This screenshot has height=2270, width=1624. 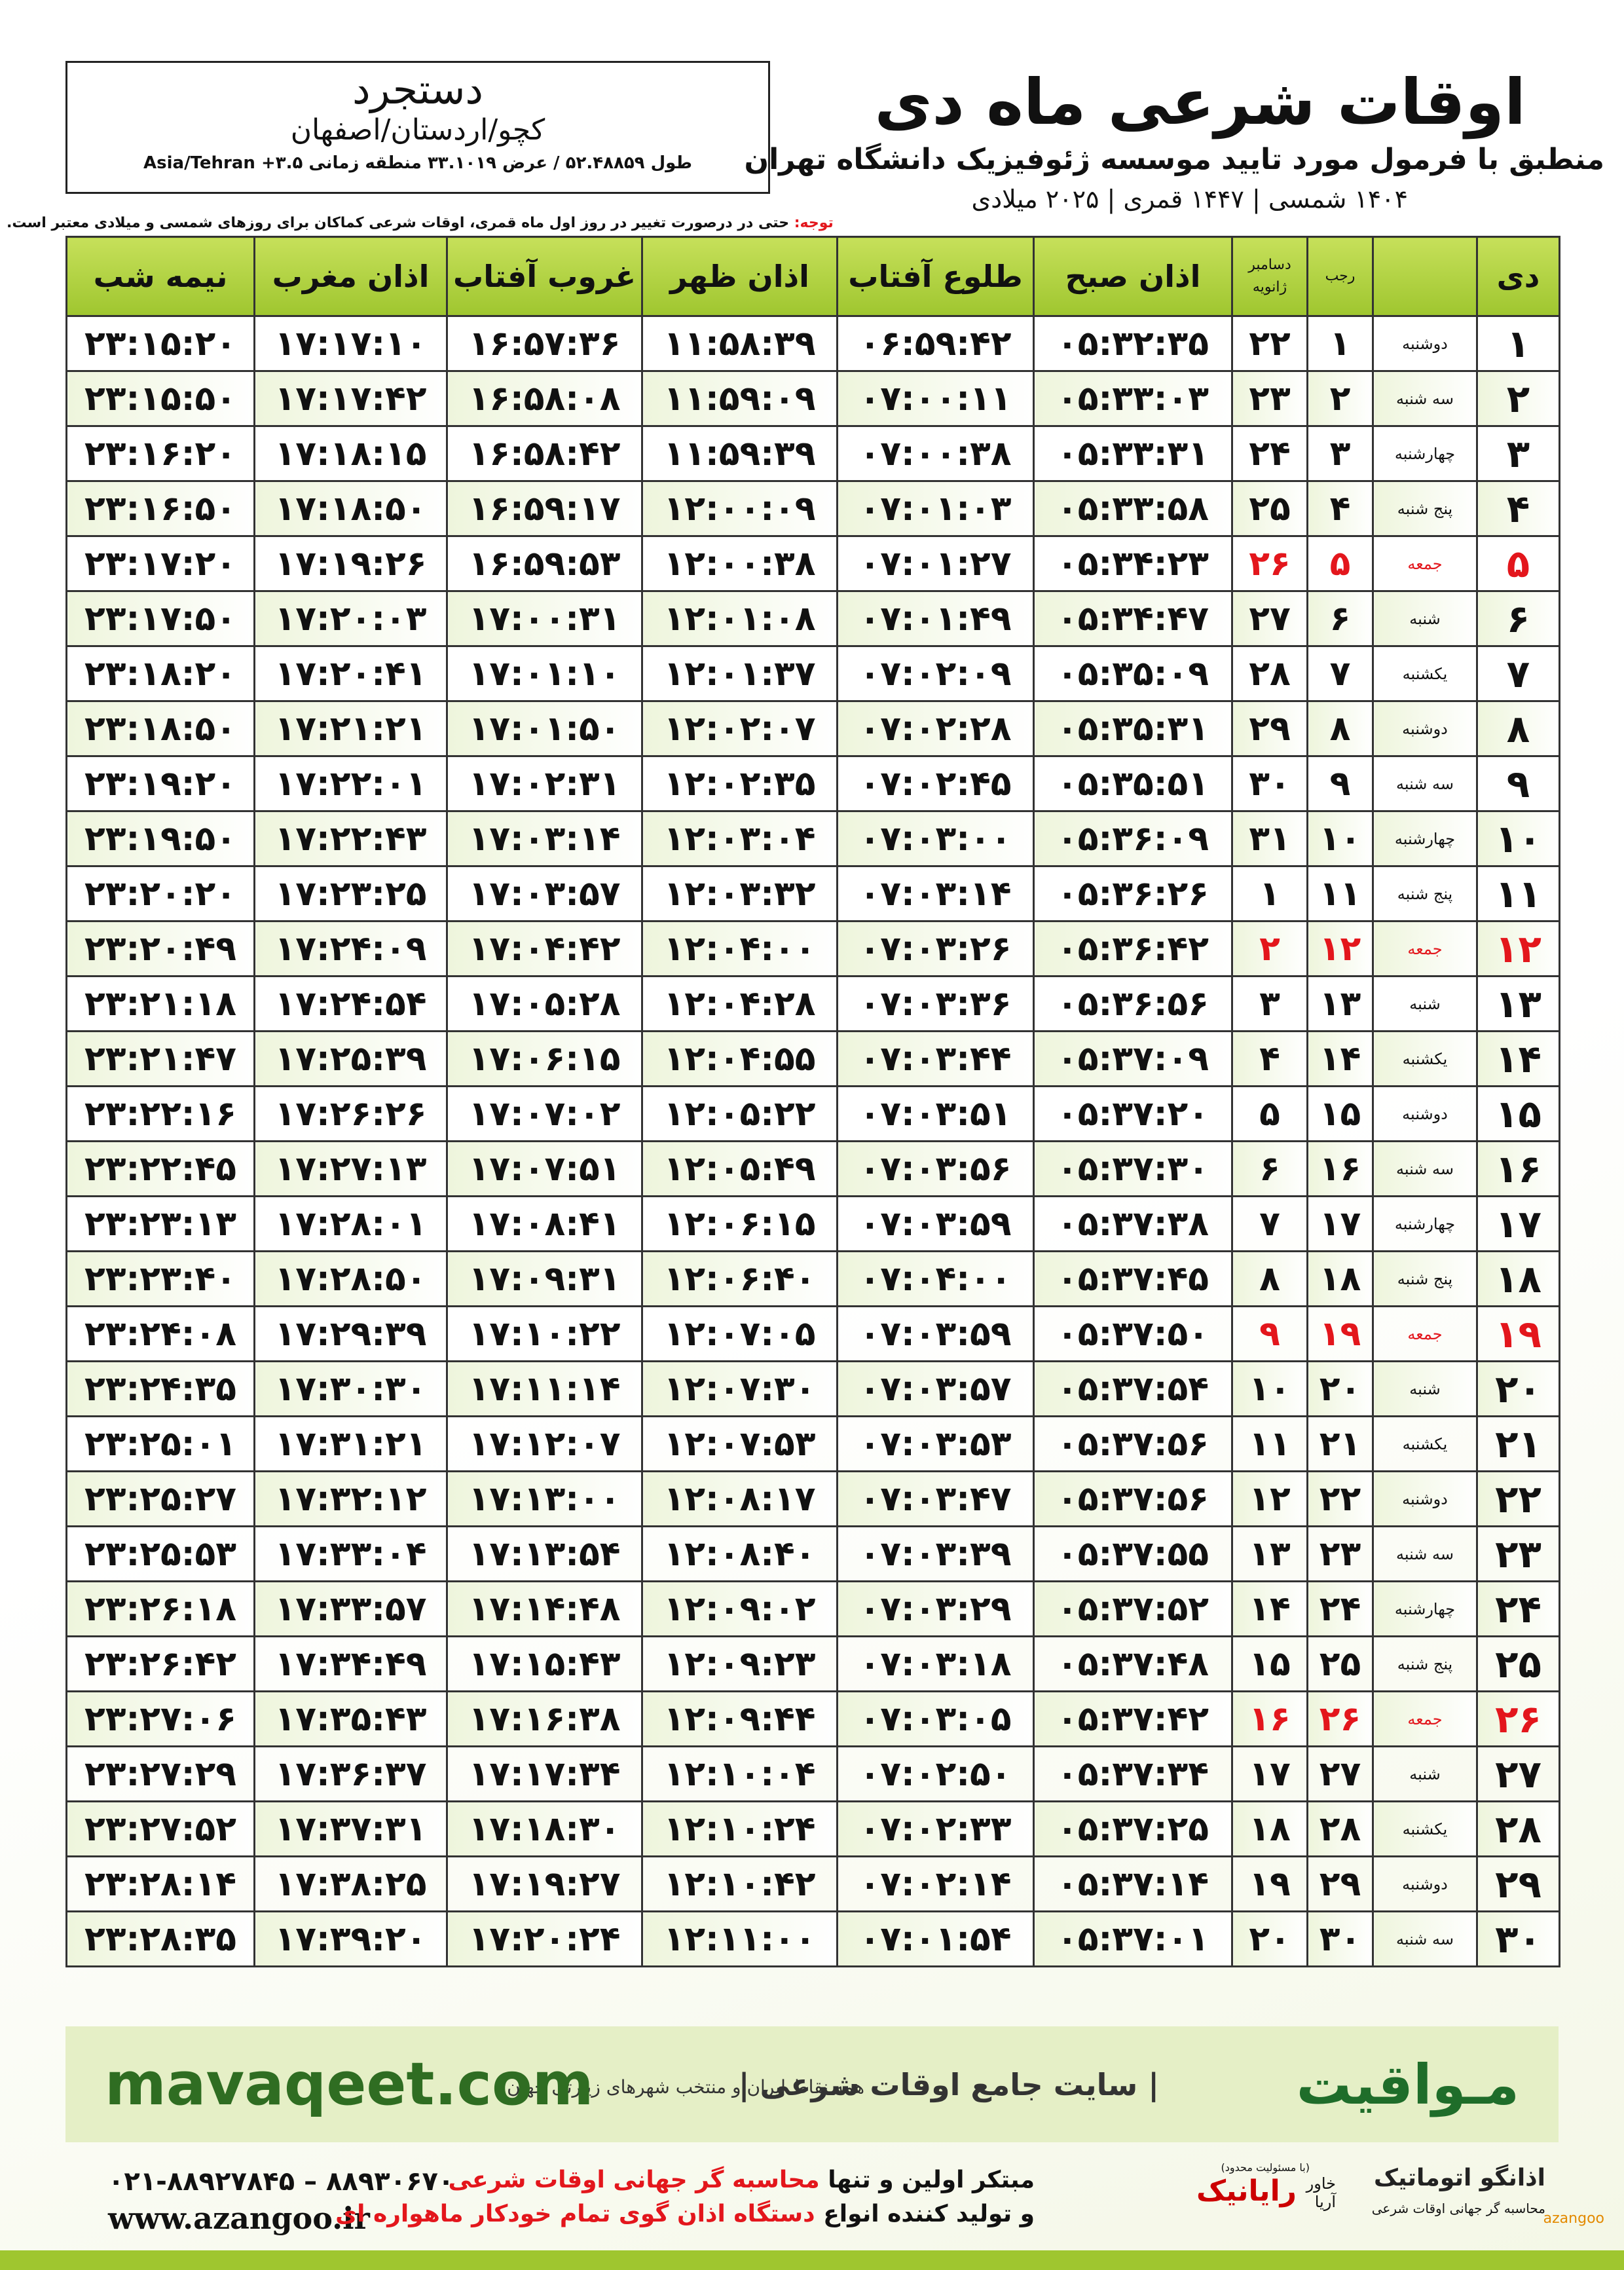 What do you see at coordinates (544, 398) in the screenshot?
I see `time-cell: ۱۶:۵۸:۰۸` at bounding box center [544, 398].